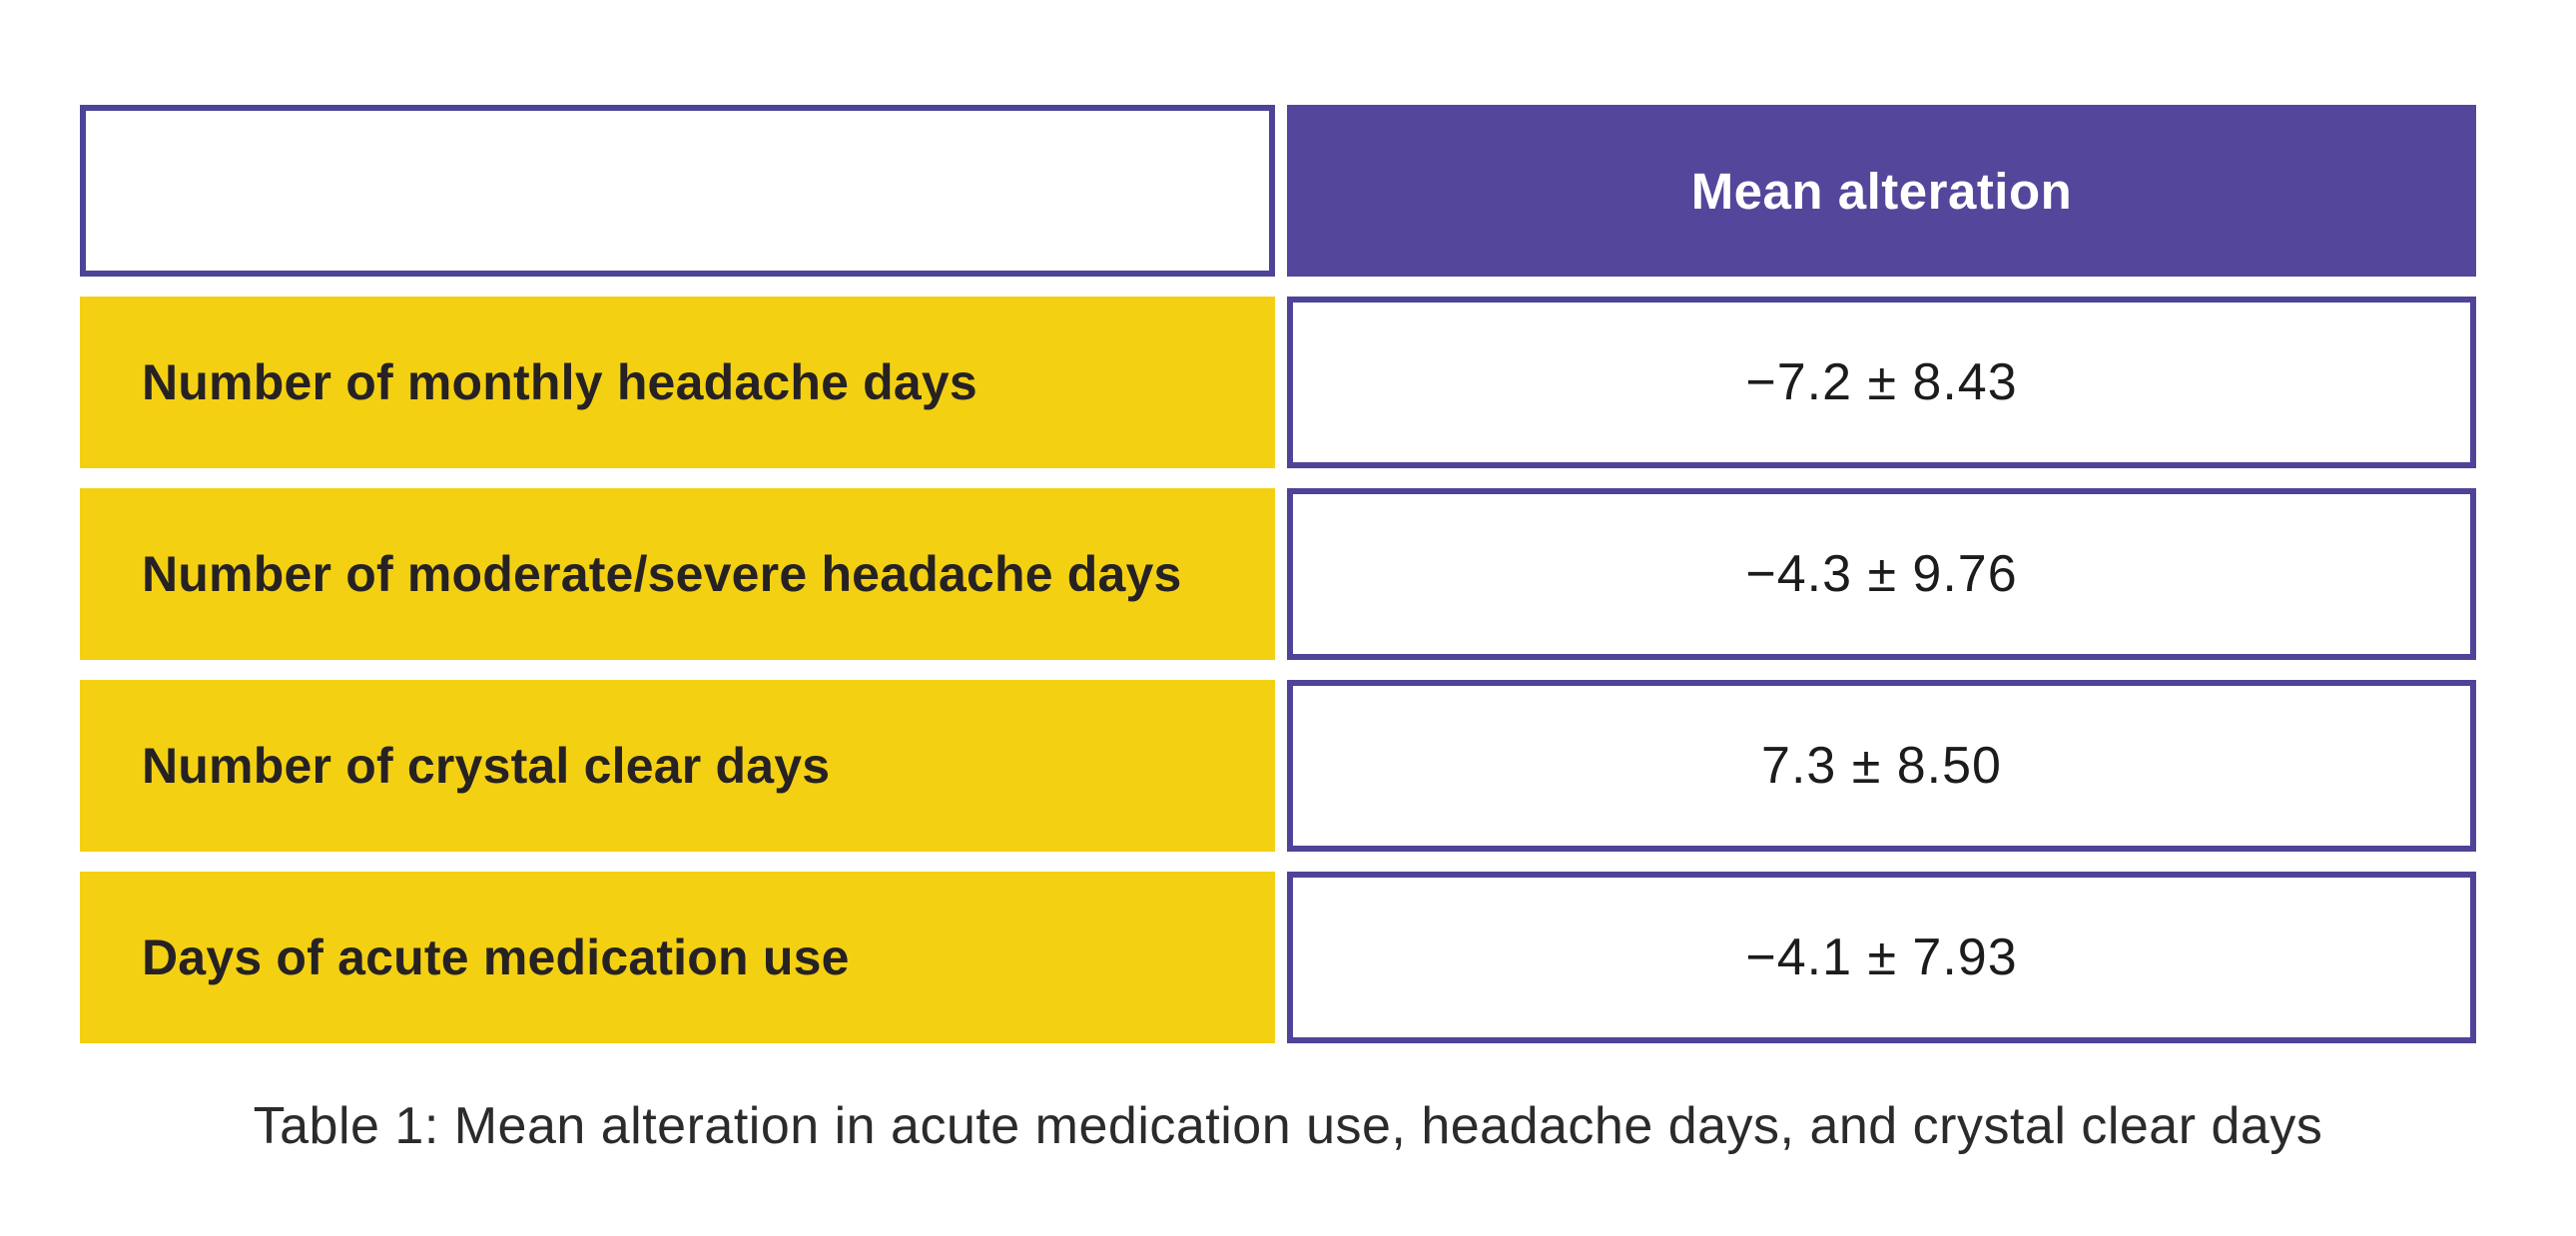 The width and height of the screenshot is (2576, 1236). What do you see at coordinates (1881, 957) in the screenshot?
I see `row-value-acute-medication-use: −4.1 ± 7.93` at bounding box center [1881, 957].